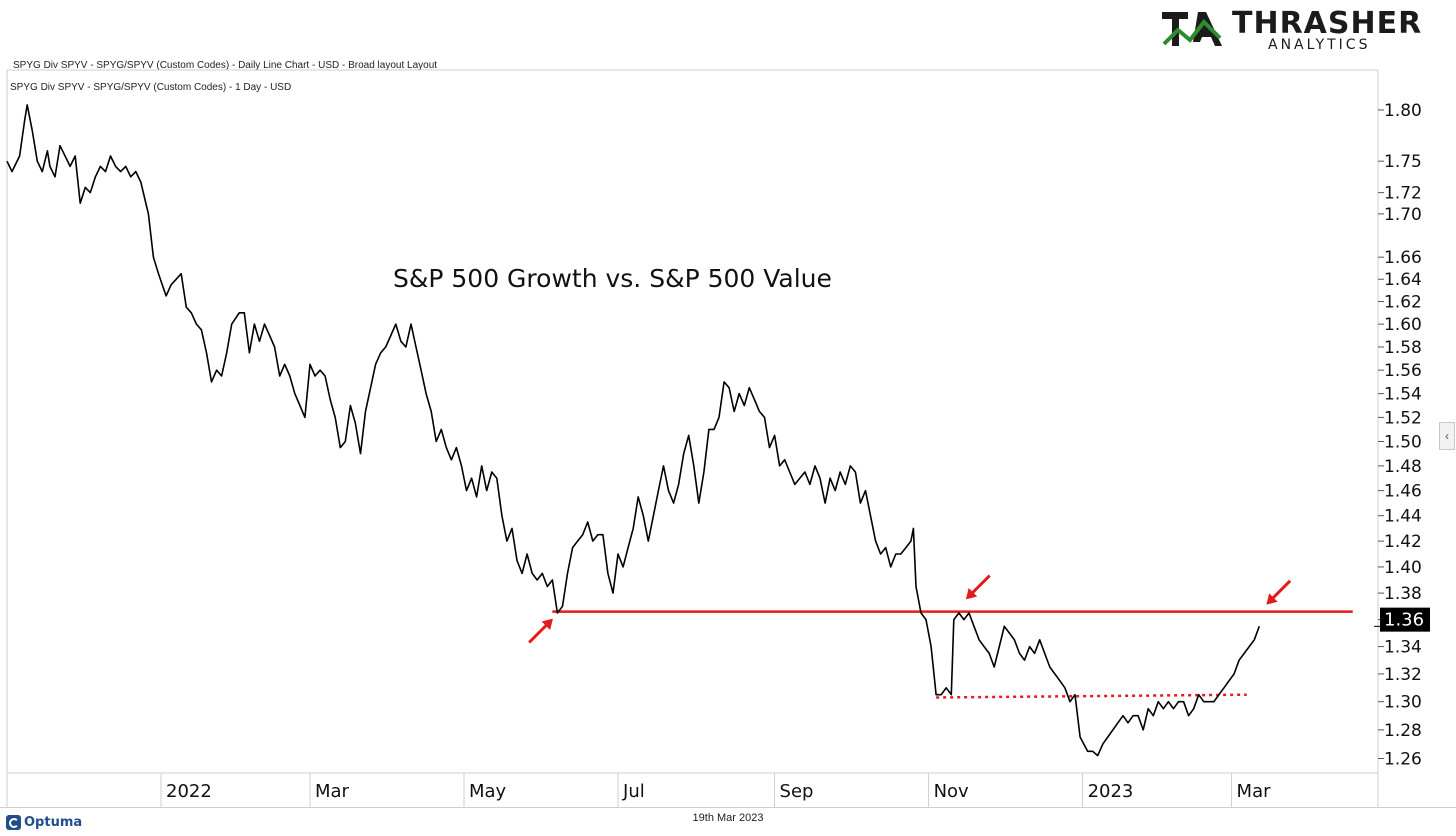  Describe the element at coordinates (728, 807) in the screenshot. I see `chart-frame-bottom` at that location.